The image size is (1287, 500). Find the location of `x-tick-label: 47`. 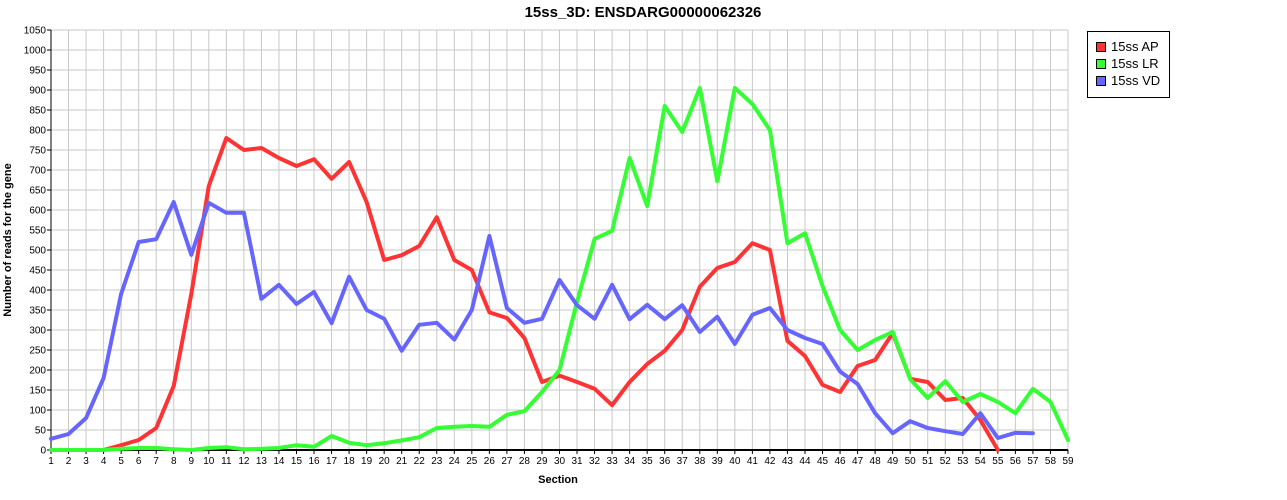

x-tick-label: 47 is located at coordinates (858, 461).